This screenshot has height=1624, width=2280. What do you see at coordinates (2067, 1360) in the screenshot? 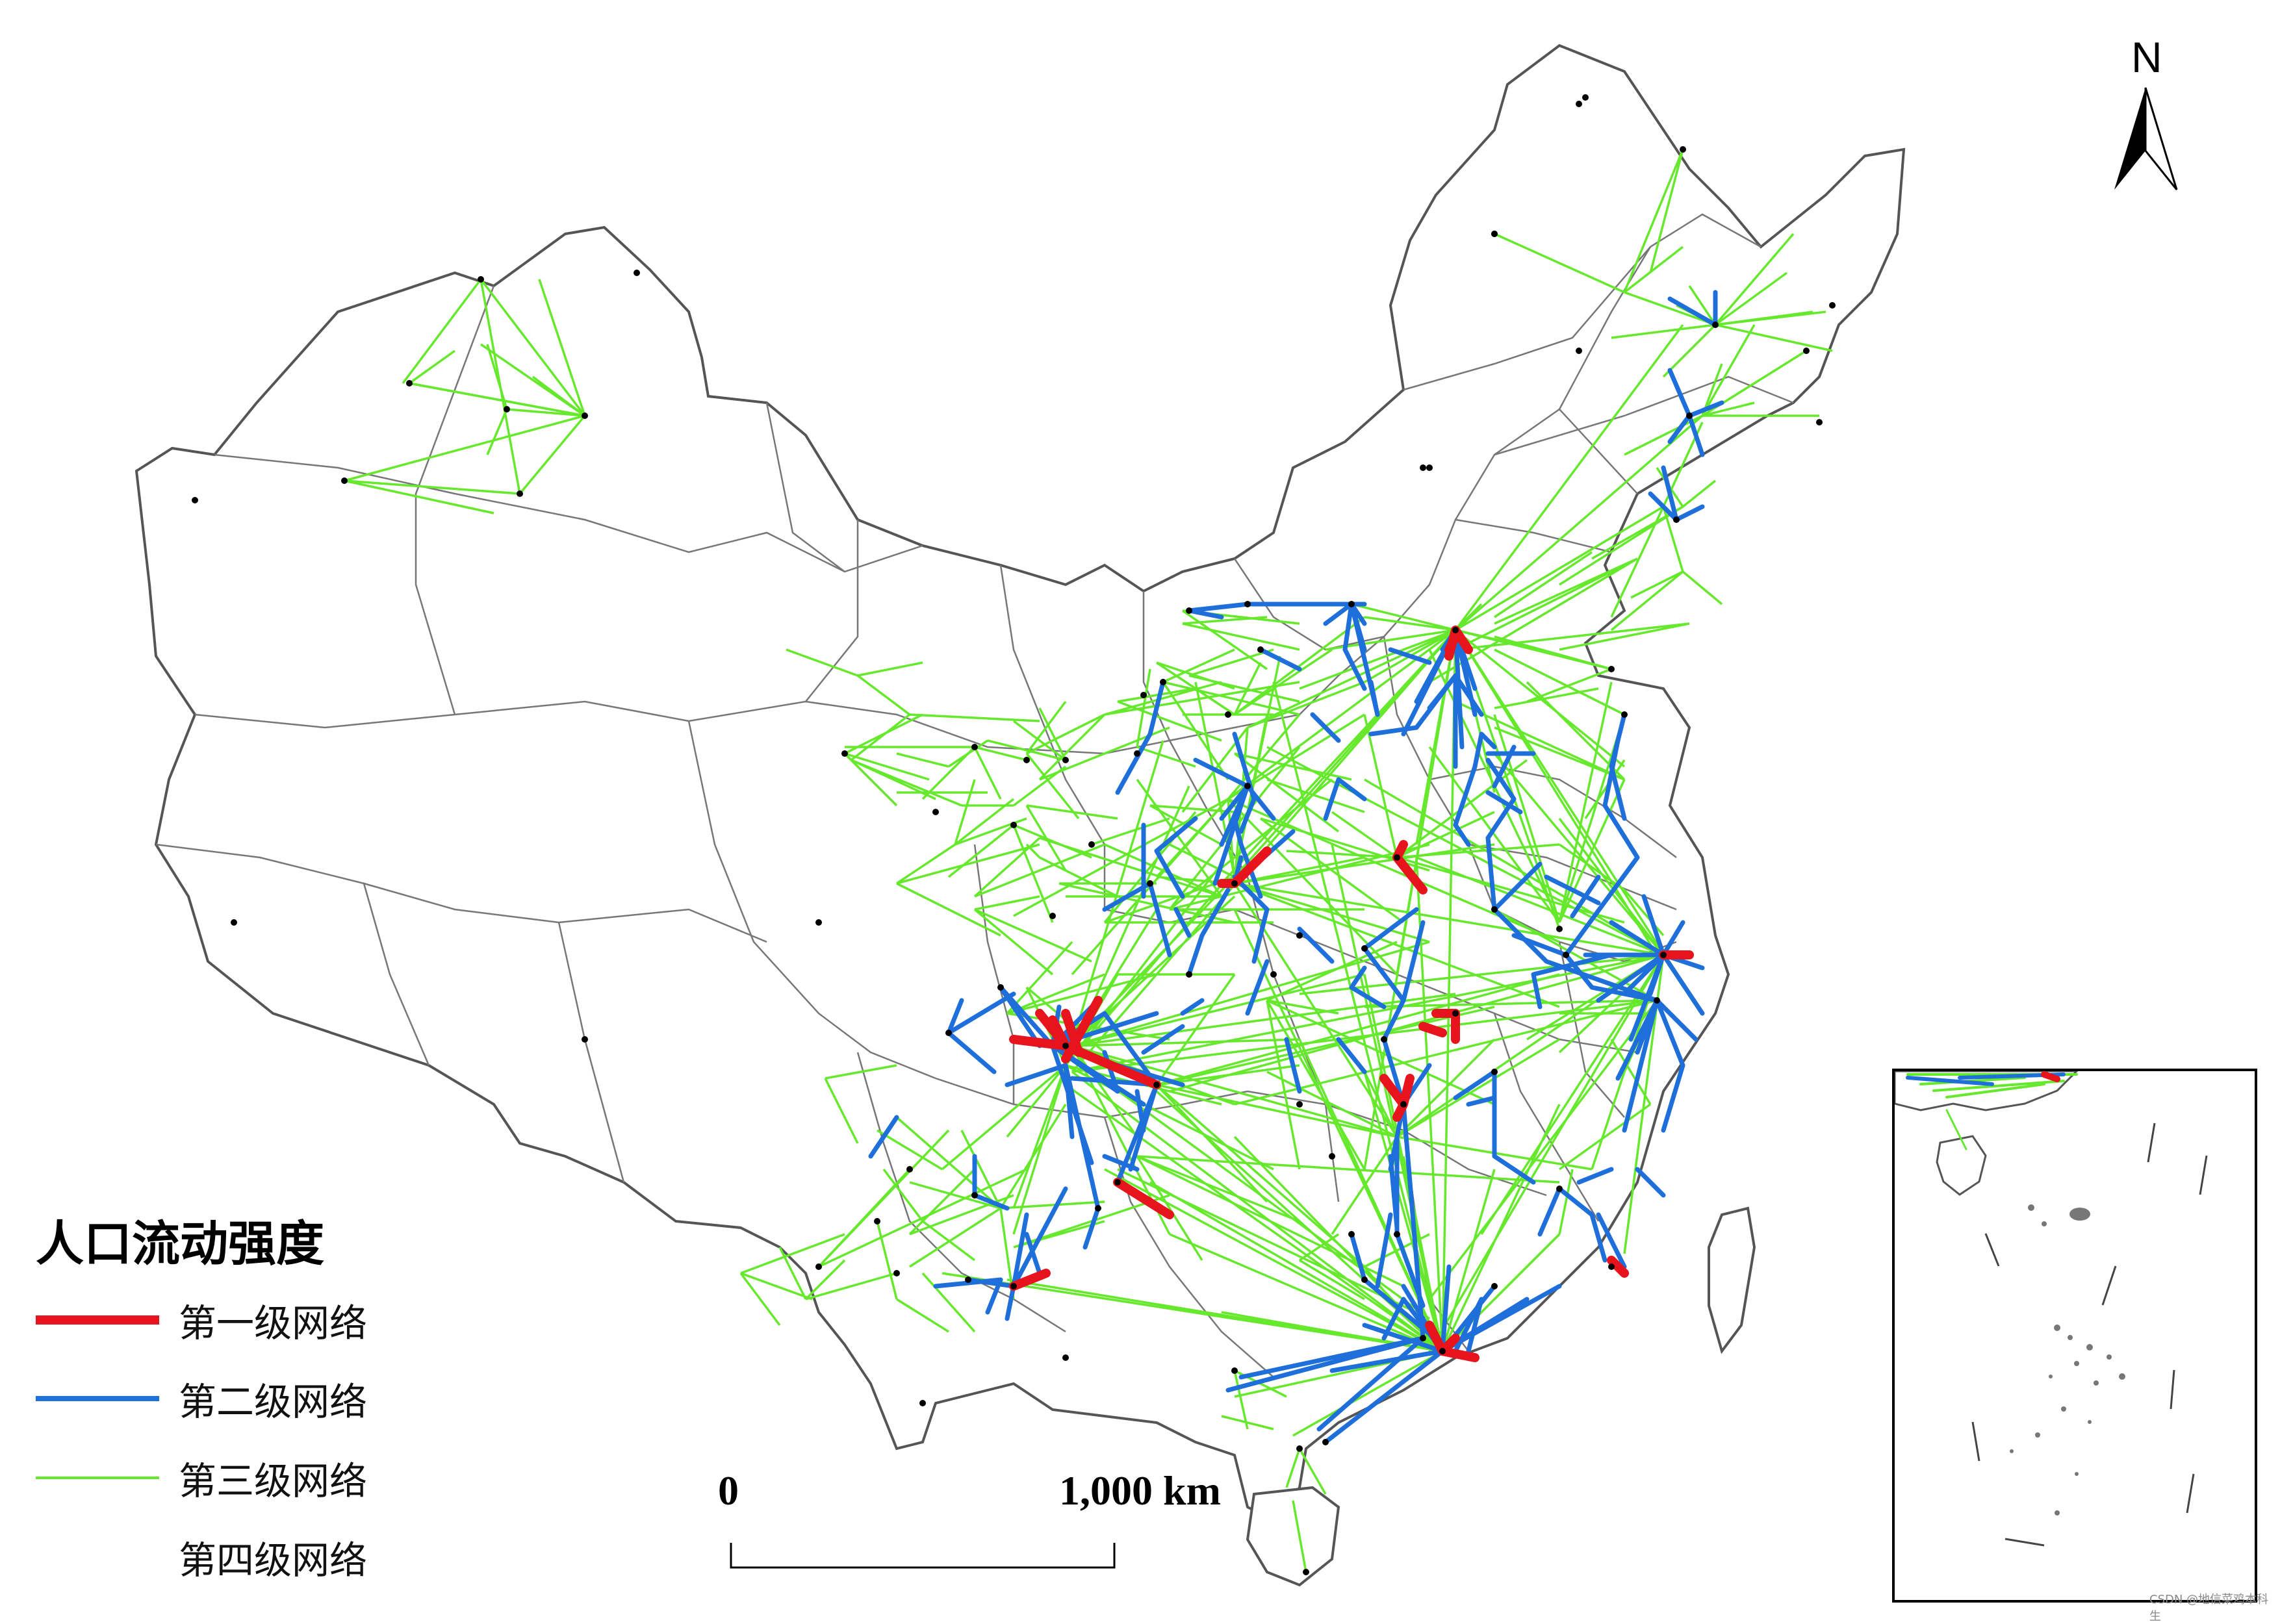
I see `inset-islands` at bounding box center [2067, 1360].